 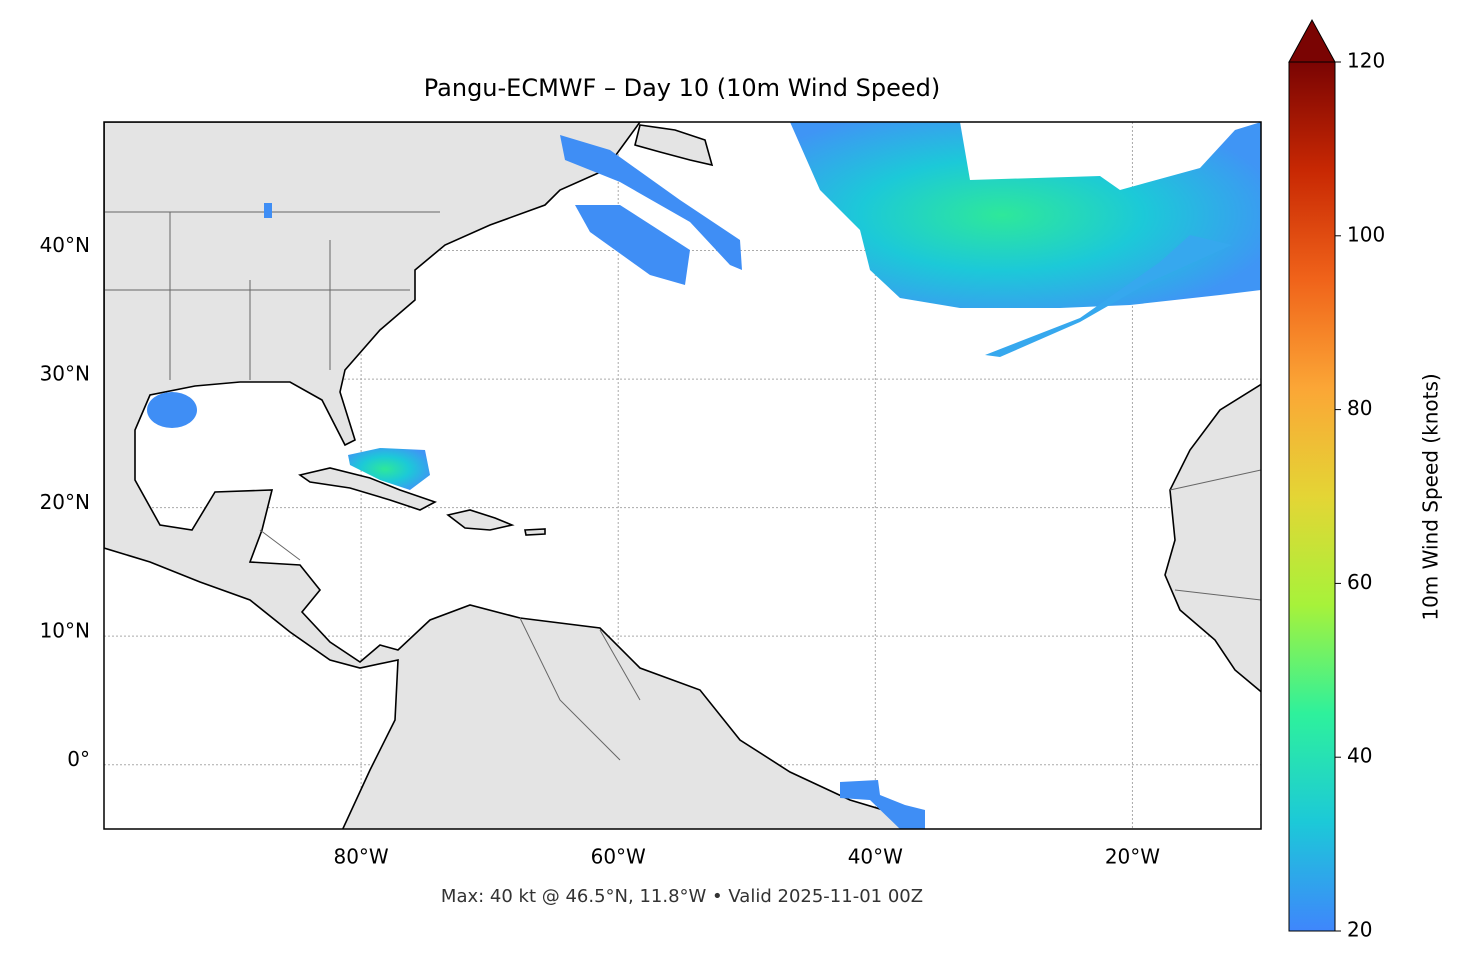 I want to click on x-tick-label: 80°W, so click(x=360, y=857).